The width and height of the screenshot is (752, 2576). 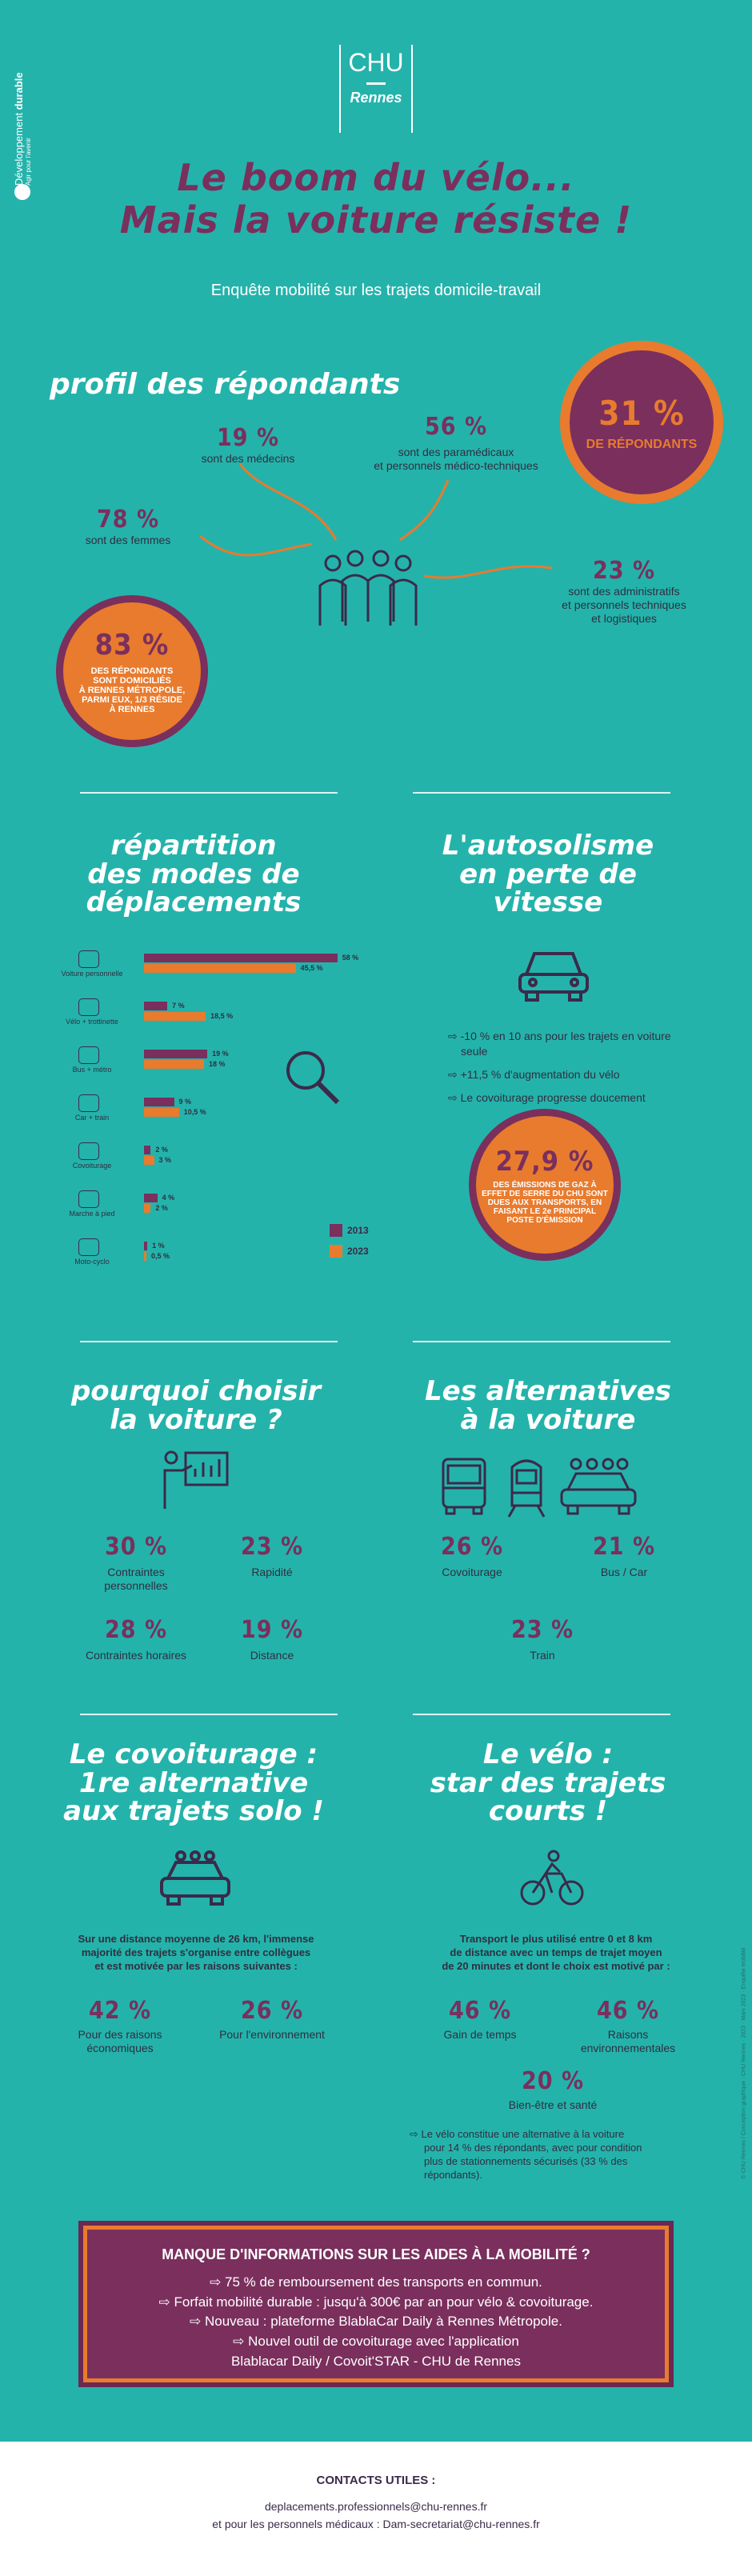 What do you see at coordinates (376, 98) in the screenshot?
I see `logo-rennes: Rennes` at bounding box center [376, 98].